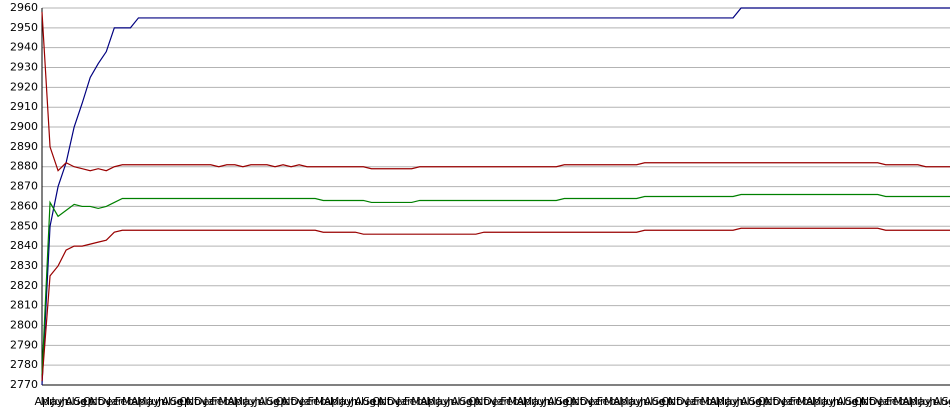 This screenshot has height=415, width=950. What do you see at coordinates (24, 166) in the screenshot?
I see `y-tick-label: 2880` at bounding box center [24, 166].